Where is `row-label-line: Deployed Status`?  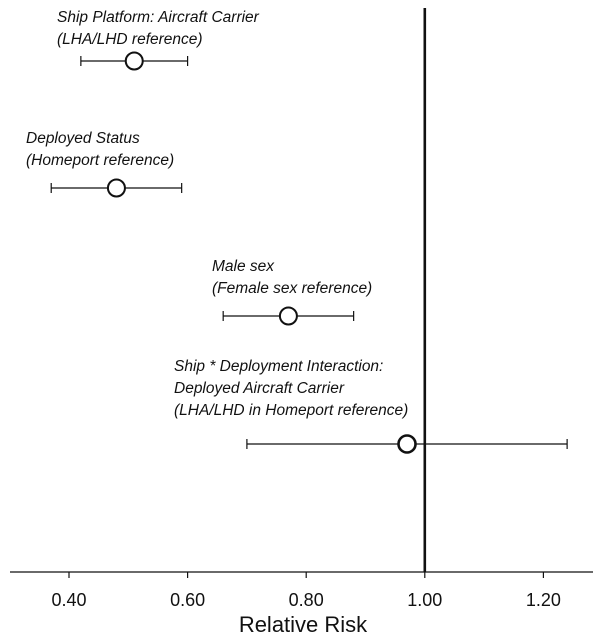
row-label-line: Deployed Status is located at coordinates (83, 138).